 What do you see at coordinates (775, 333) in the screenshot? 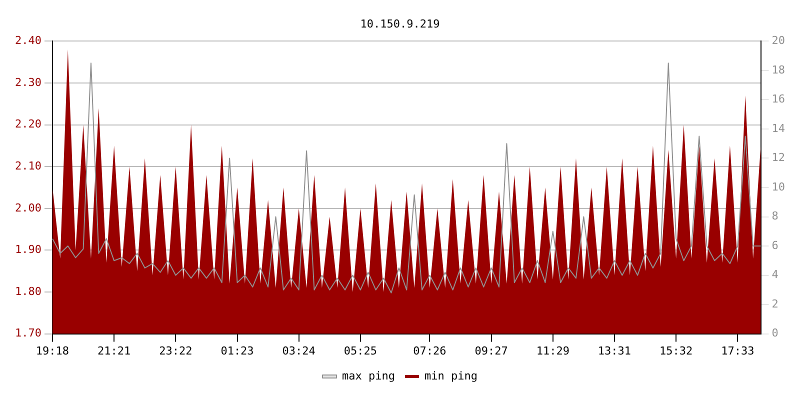
I see `y2-tick-label: 0` at bounding box center [775, 333].